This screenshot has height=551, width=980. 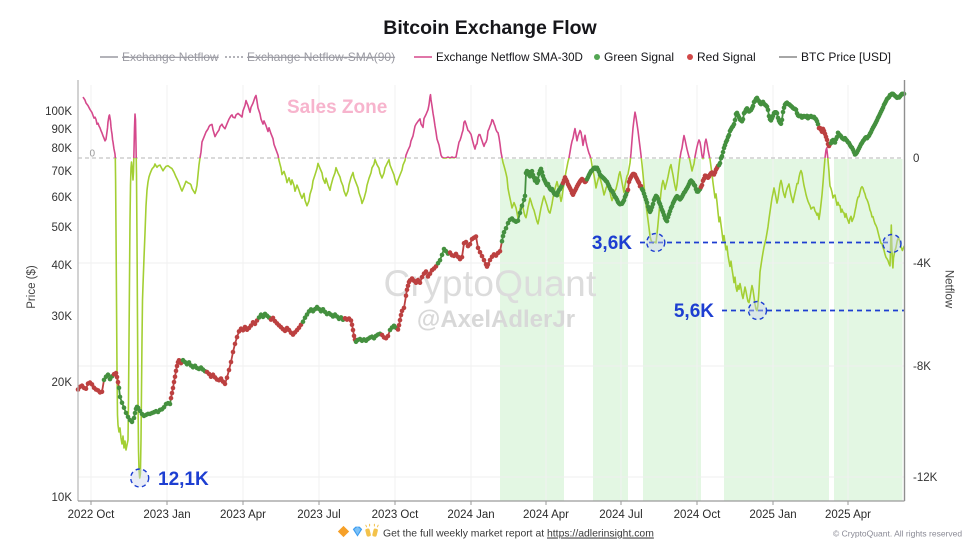 What do you see at coordinates (639, 57) in the screenshot?
I see `svg-text: Green Signal` at bounding box center [639, 57].